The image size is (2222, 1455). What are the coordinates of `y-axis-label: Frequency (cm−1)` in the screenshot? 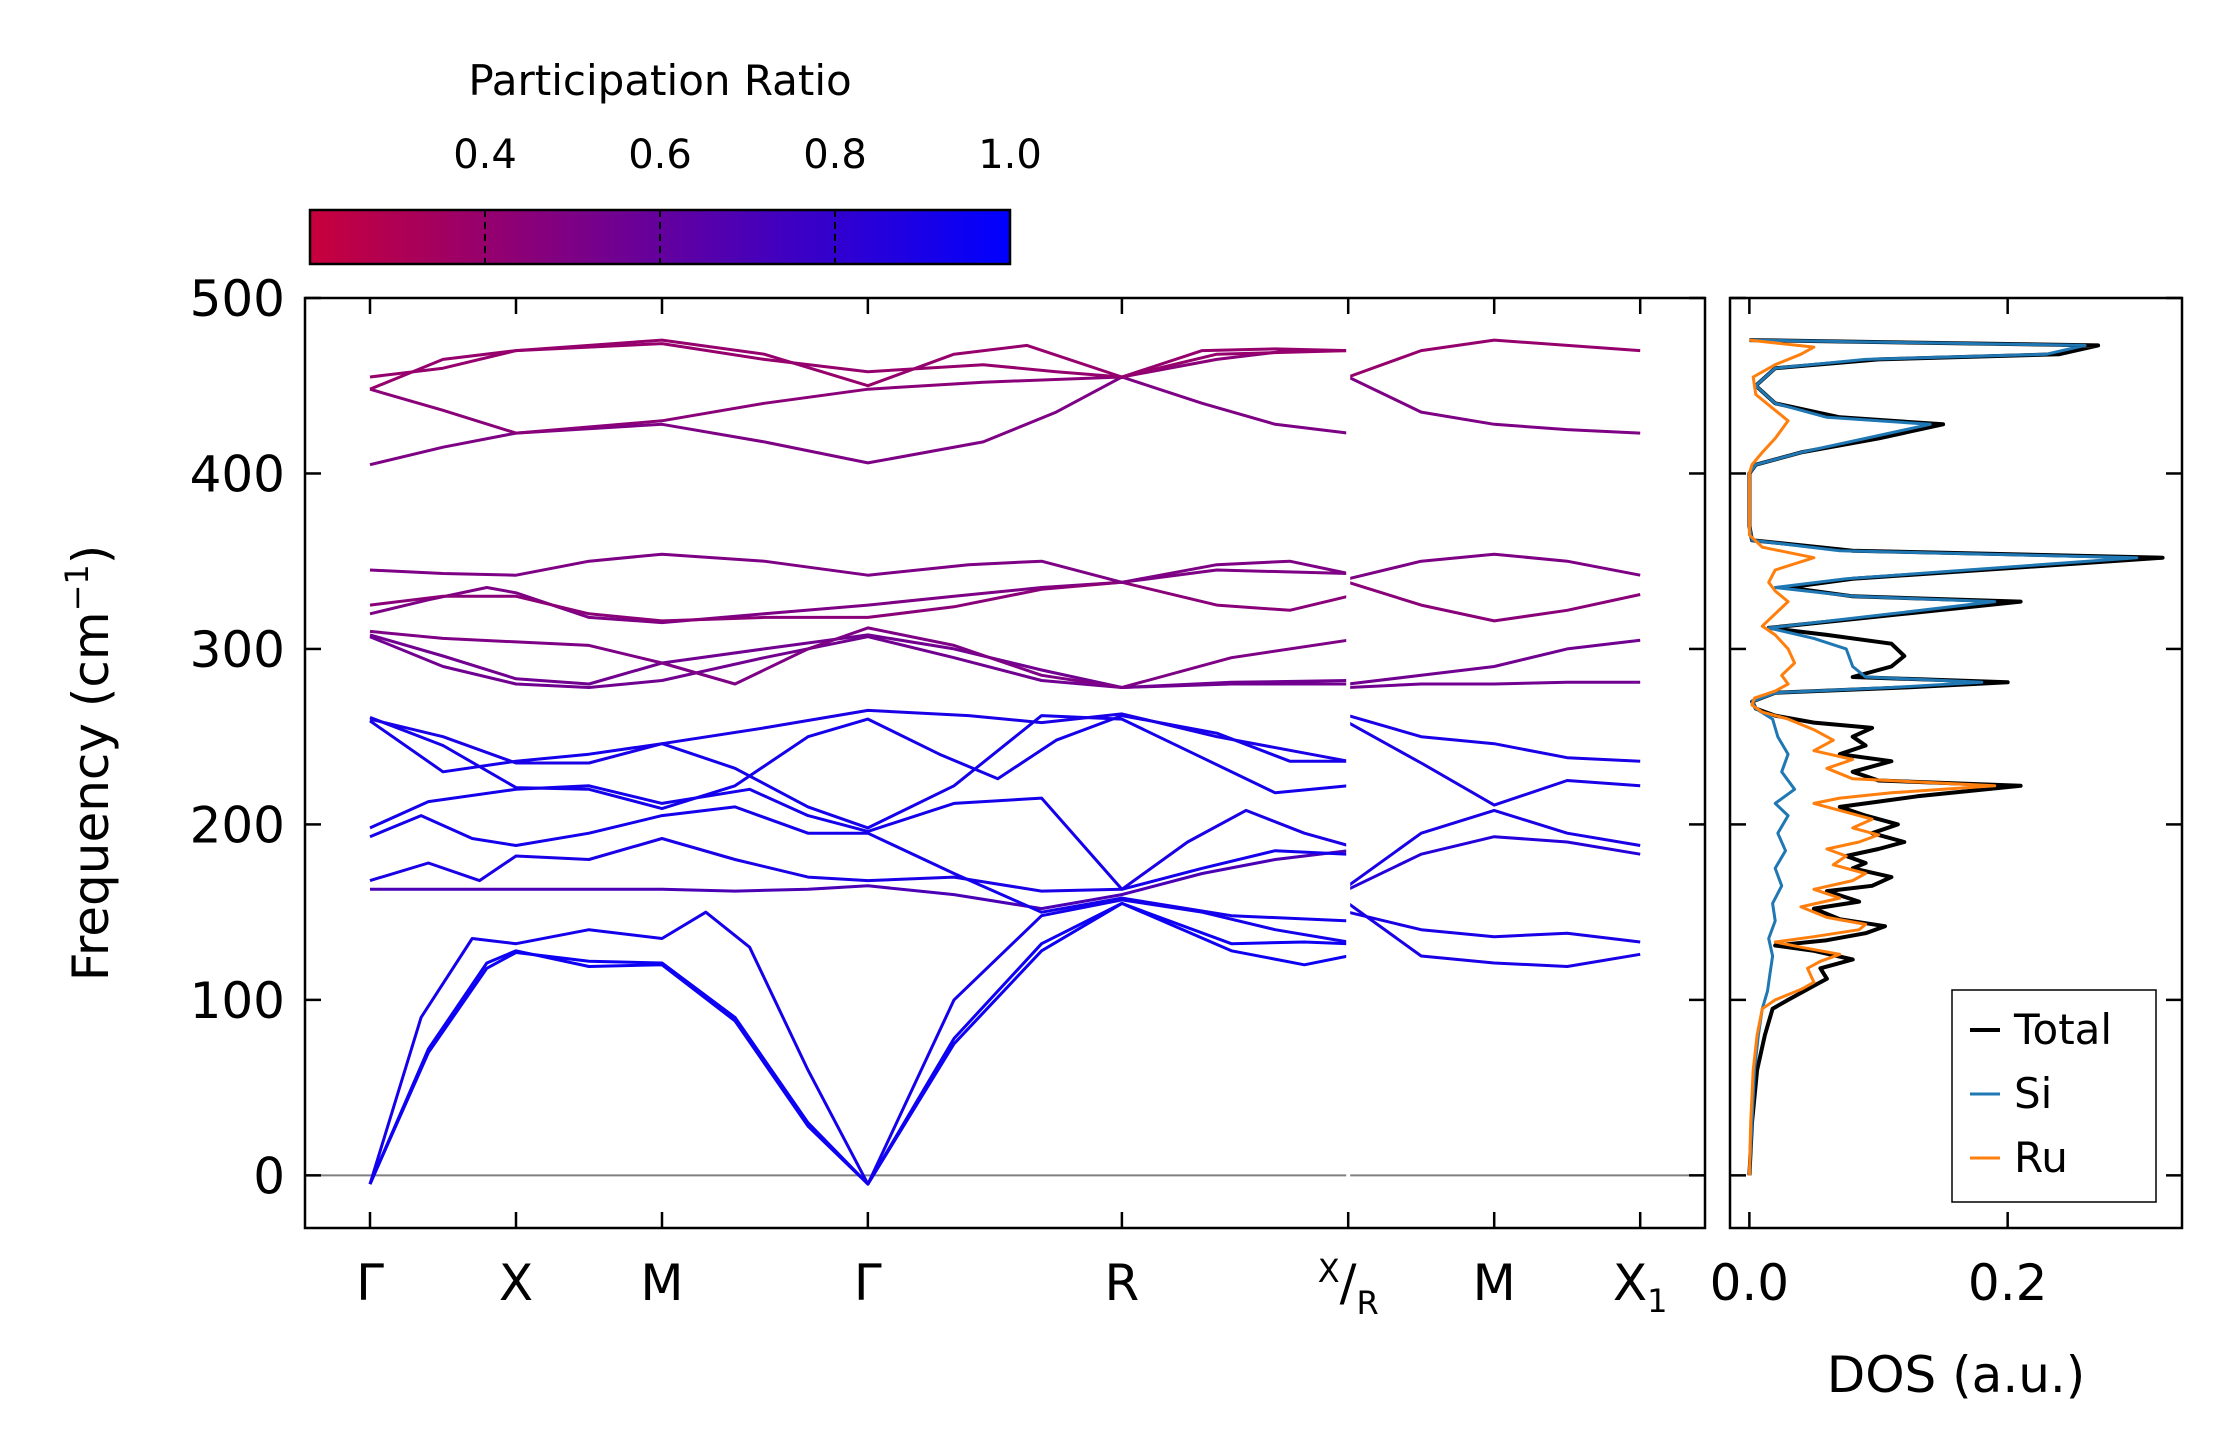 It's located at (89, 763).